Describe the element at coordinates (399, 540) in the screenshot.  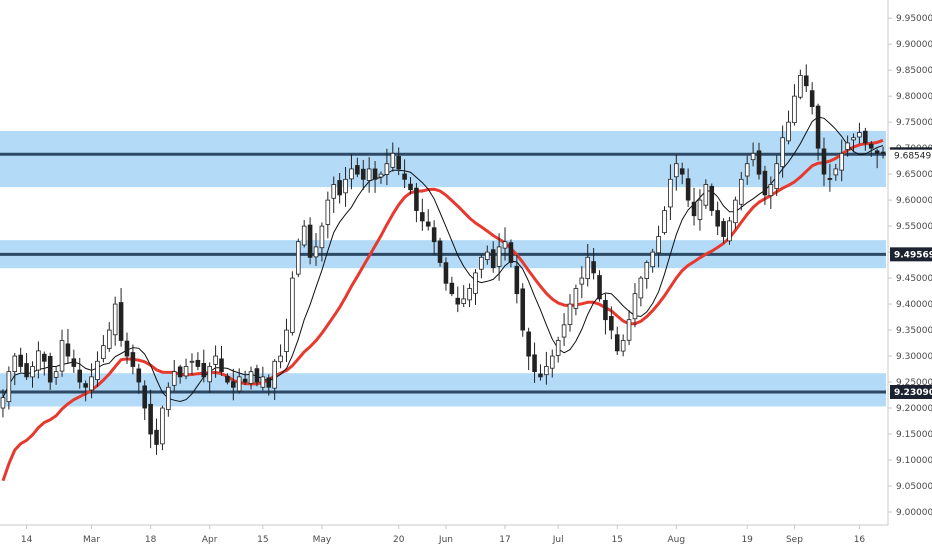
I see `time-tick-label: 20` at that location.